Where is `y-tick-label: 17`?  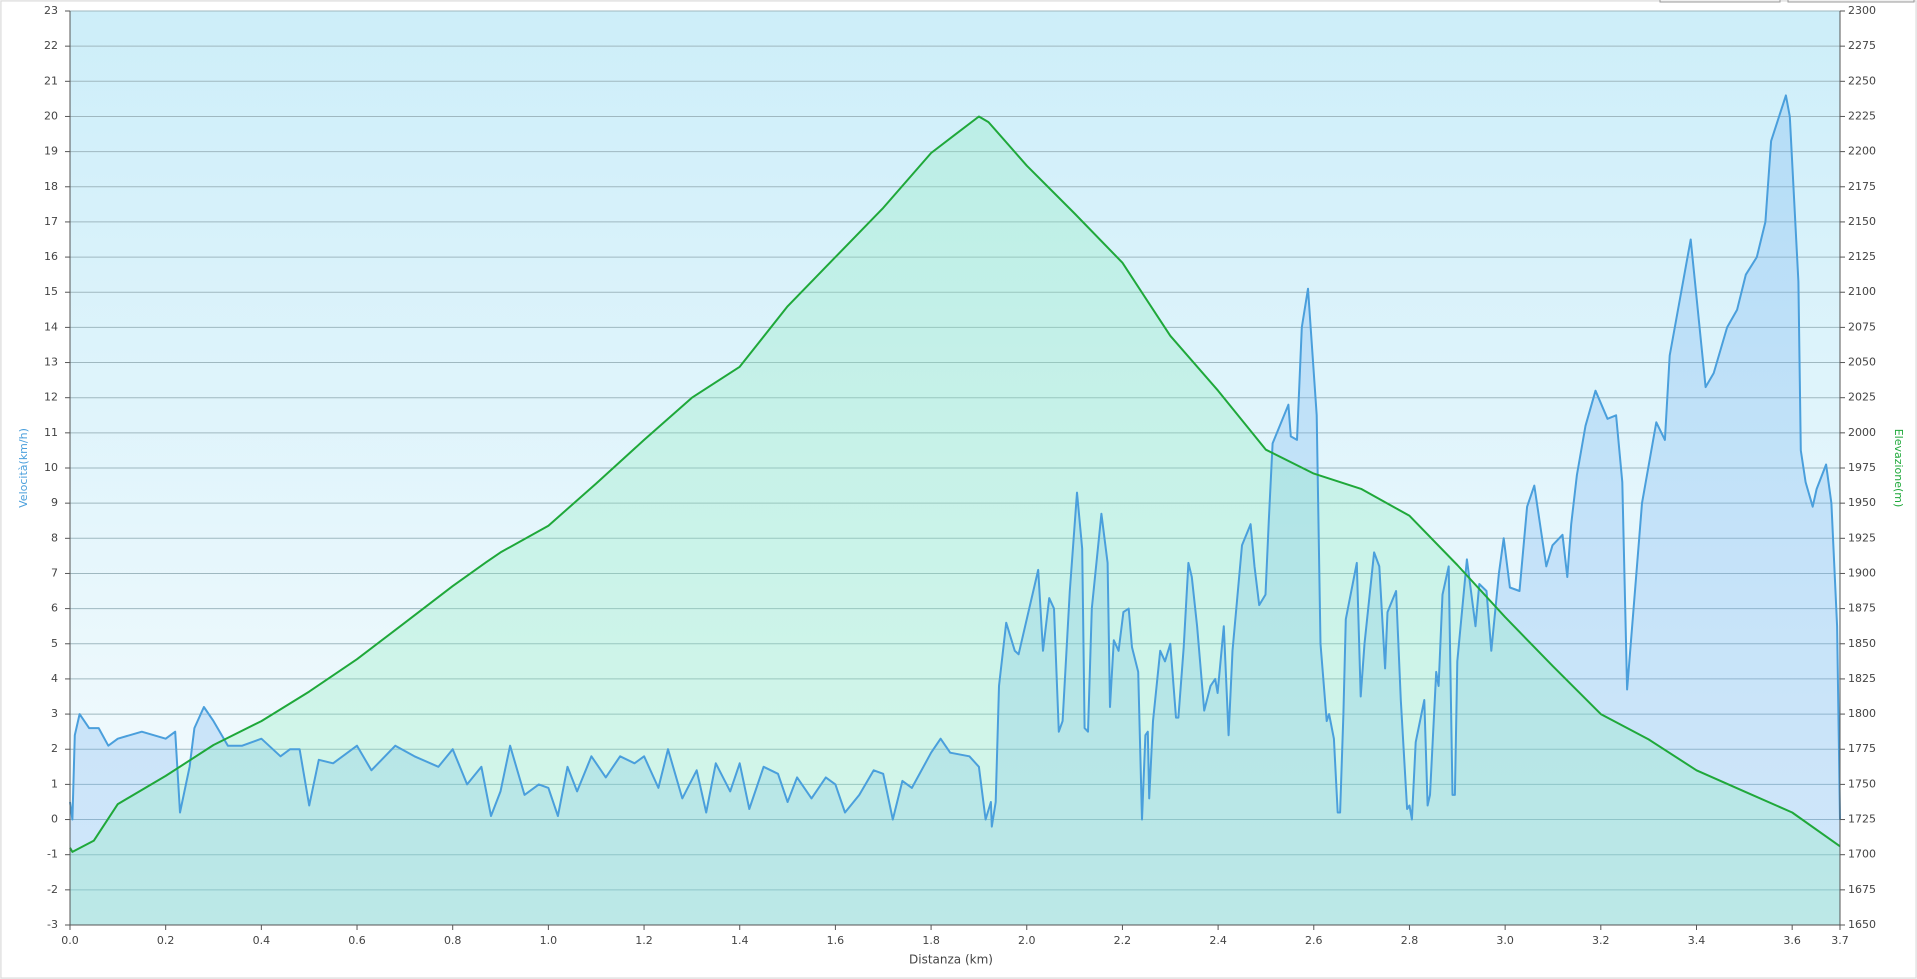
y-tick-label: 17 is located at coordinates (51, 221).